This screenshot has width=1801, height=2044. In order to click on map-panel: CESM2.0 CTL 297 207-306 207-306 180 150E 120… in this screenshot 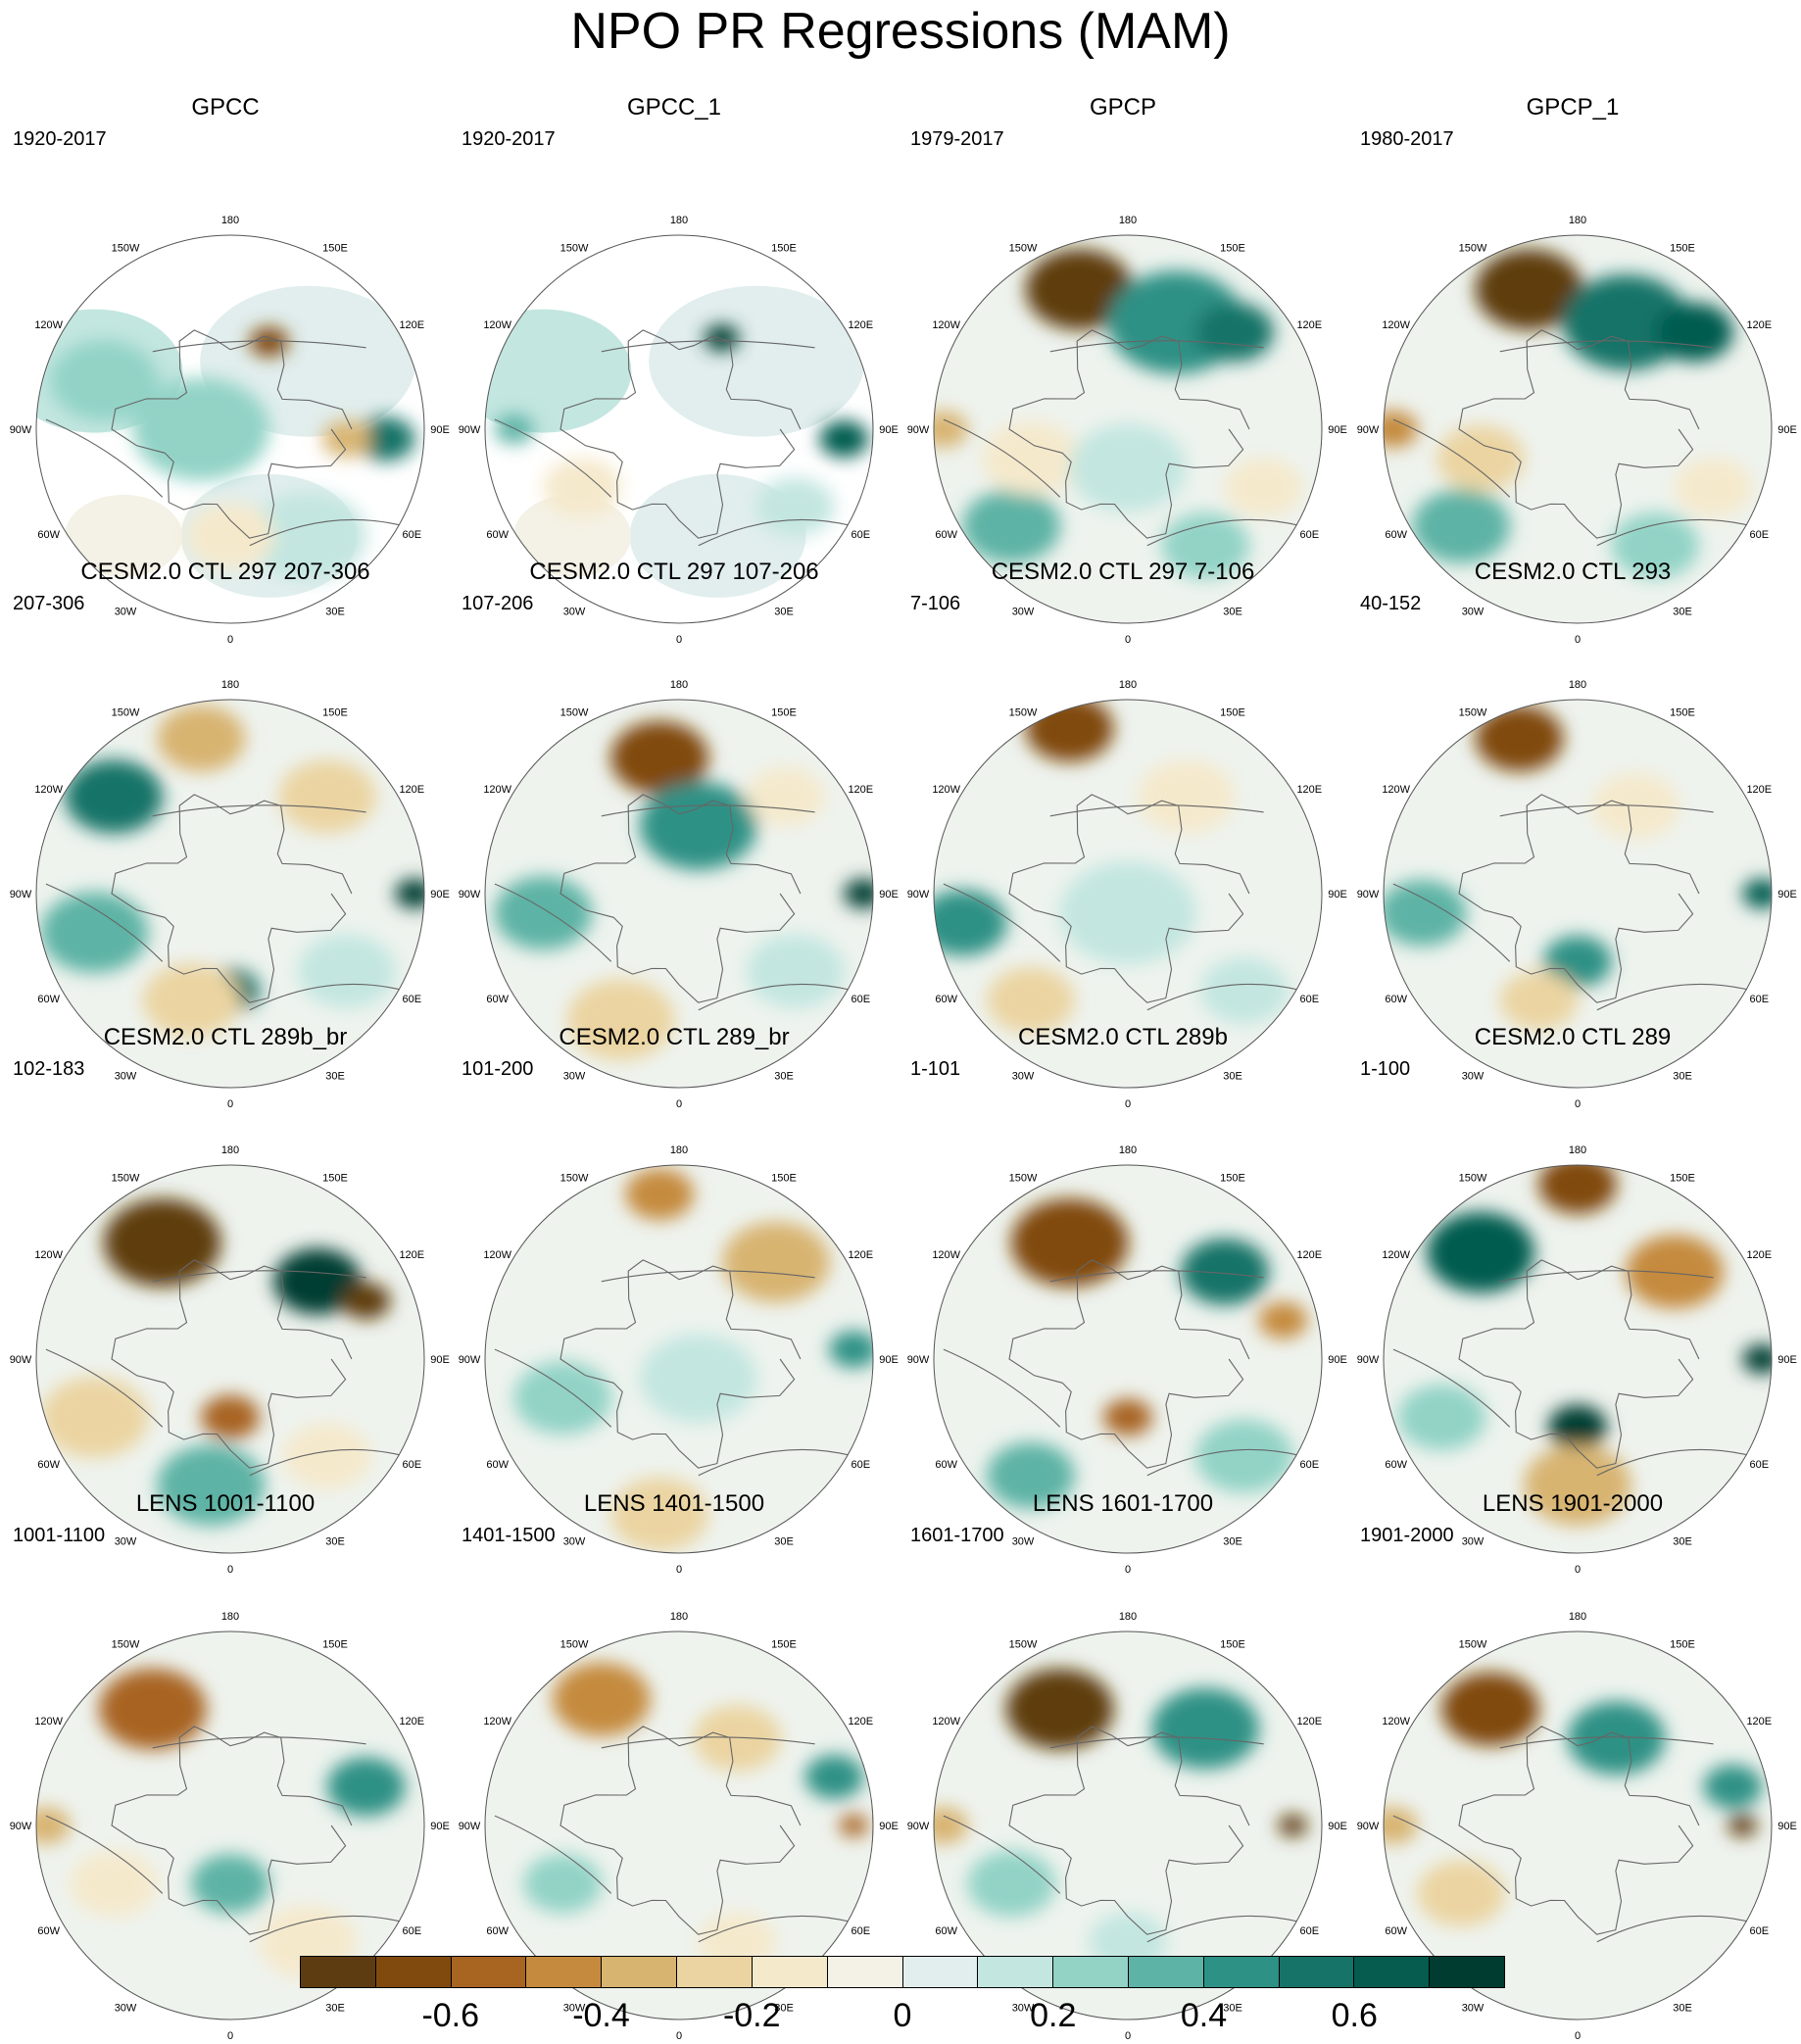, I will do `click(226, 834)`.